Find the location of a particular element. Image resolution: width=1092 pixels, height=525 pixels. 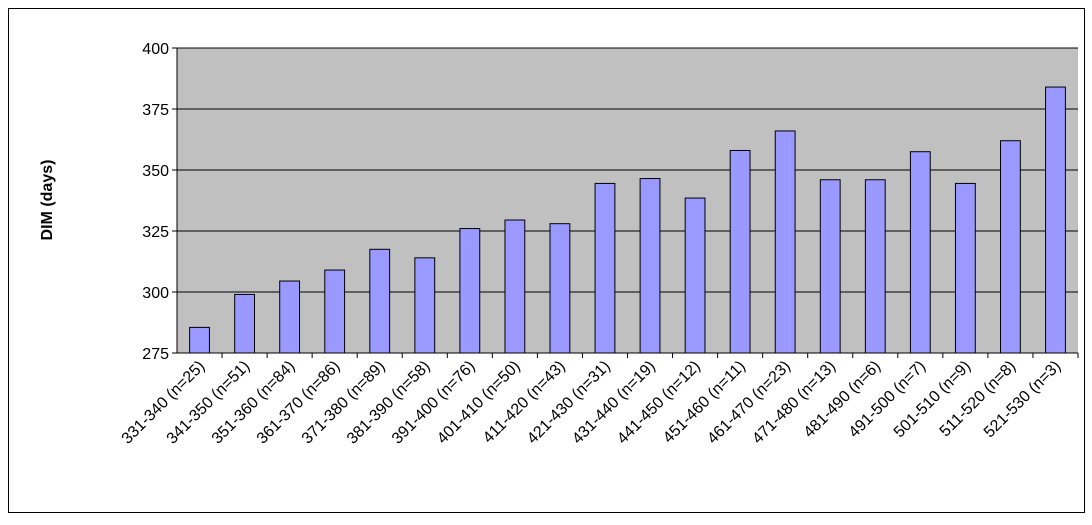

y-tick-label: 375 is located at coordinates (155, 110).